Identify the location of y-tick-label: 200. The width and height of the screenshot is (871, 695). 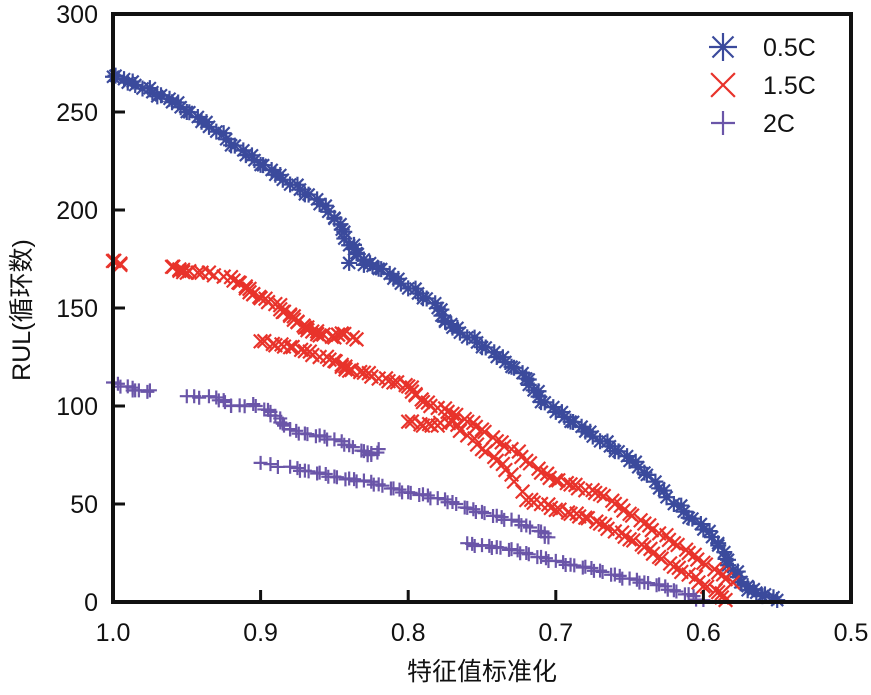
(77, 211).